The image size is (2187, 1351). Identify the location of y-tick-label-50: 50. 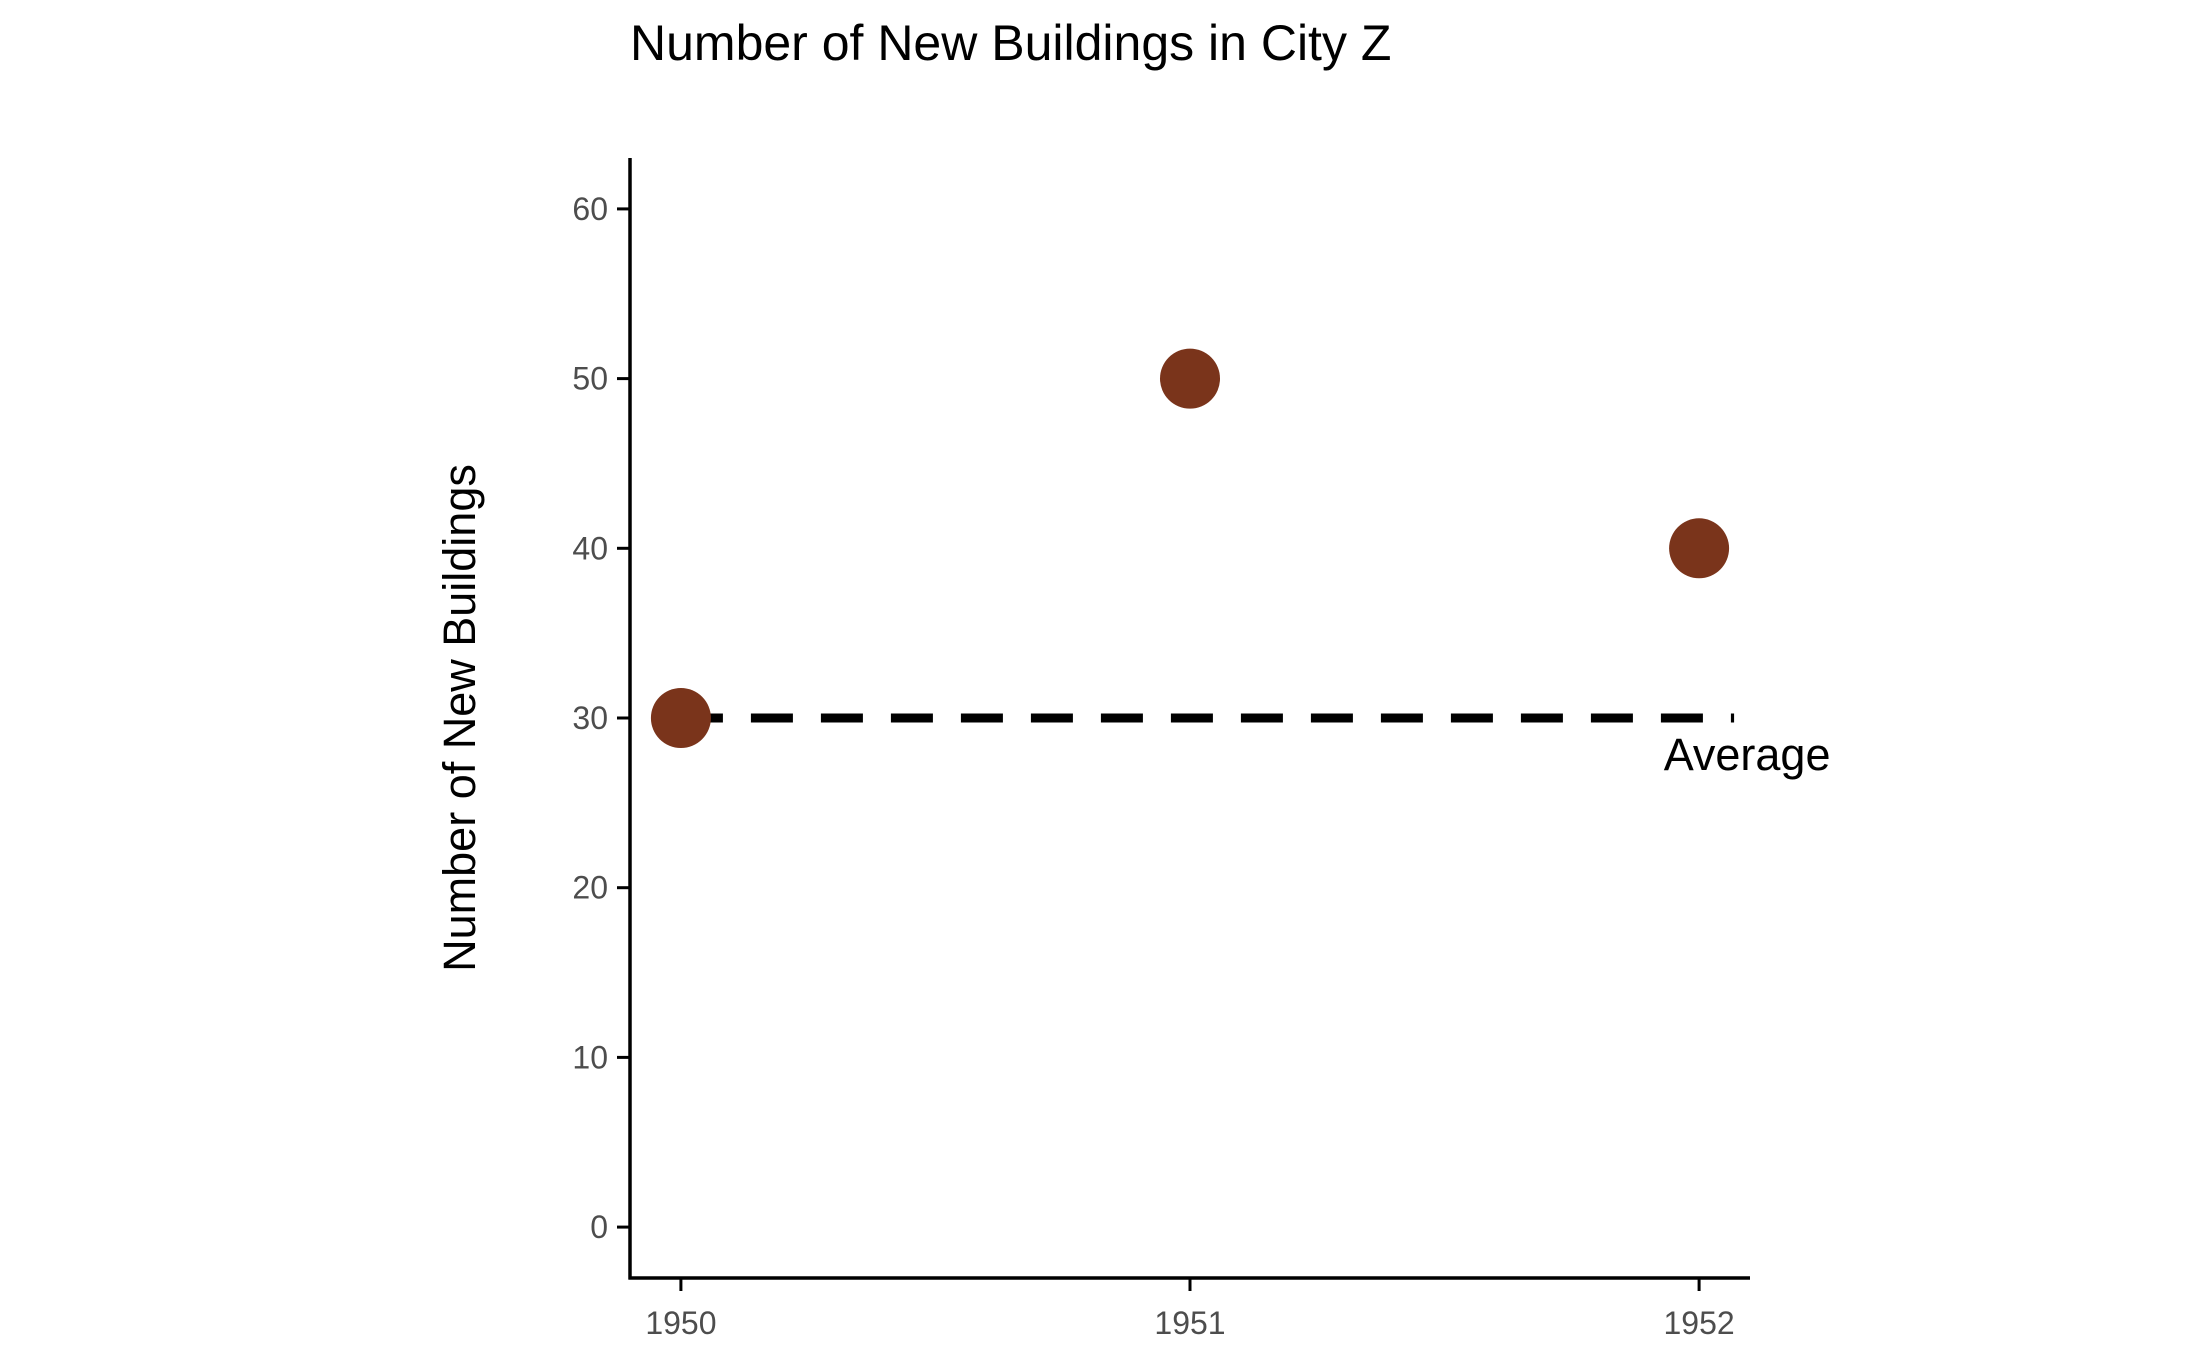
(590, 379).